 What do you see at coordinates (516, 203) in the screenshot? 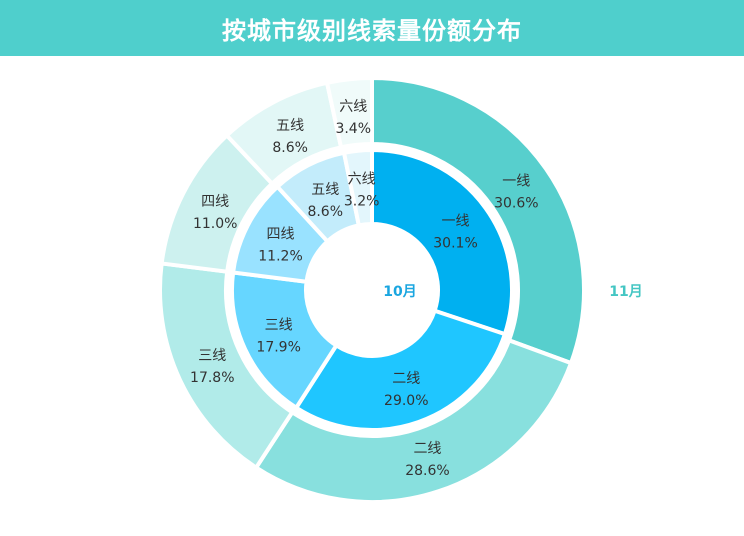
I see `slice-label-value: 30.6%` at bounding box center [516, 203].